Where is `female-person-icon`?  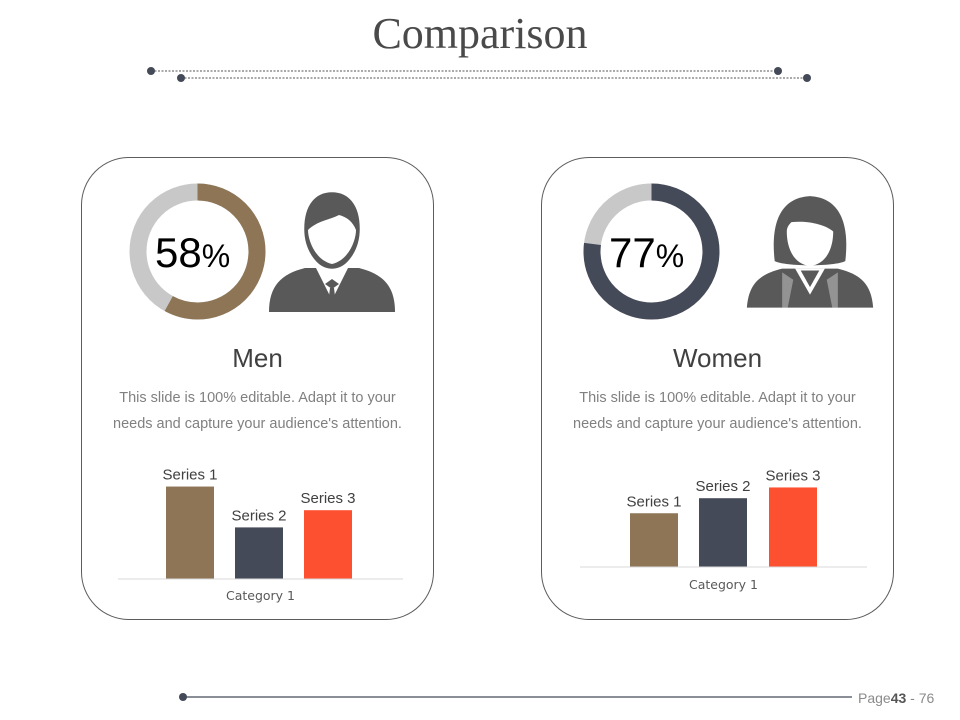
female-person-icon is located at coordinates (810, 252).